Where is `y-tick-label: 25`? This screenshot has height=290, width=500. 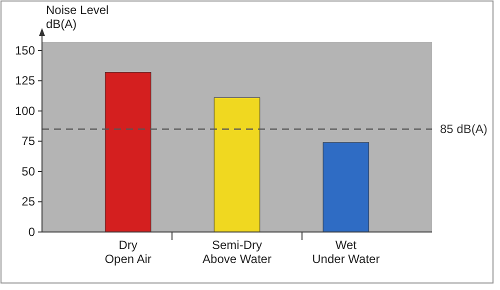 y-tick-label: 25 is located at coordinates (29, 201).